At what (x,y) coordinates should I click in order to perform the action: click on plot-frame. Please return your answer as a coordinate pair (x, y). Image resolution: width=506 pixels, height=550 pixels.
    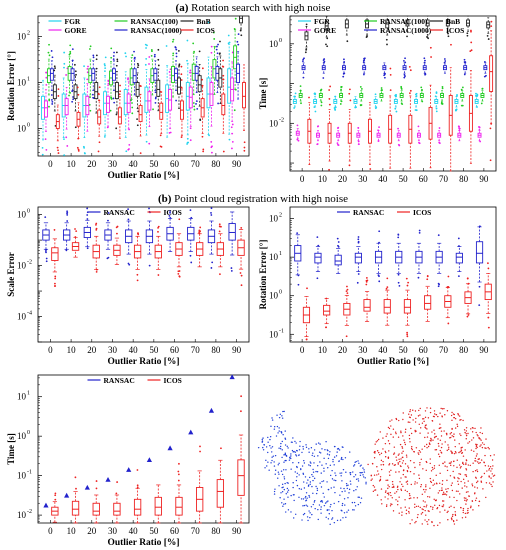
    Looking at the image, I should click on (143, 449).